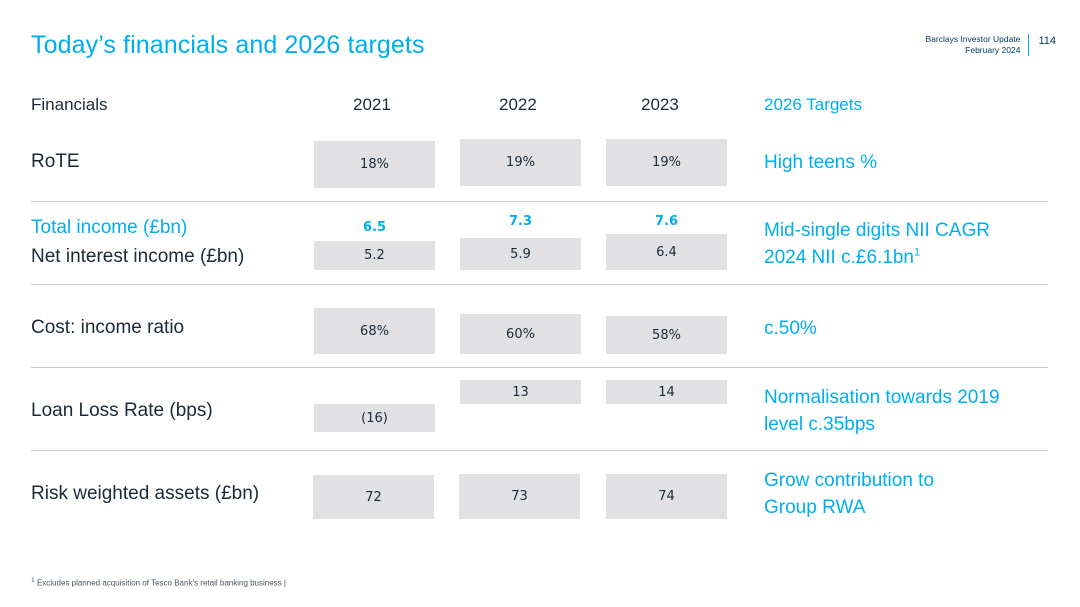 The image size is (1080, 607). What do you see at coordinates (122, 410) in the screenshot?
I see `row-label-loan-loss-rate: Loan Loss Rate (bps)` at bounding box center [122, 410].